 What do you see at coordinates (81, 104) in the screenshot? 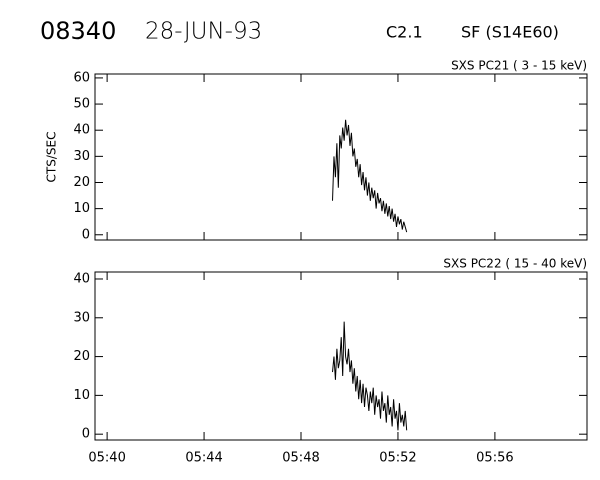
I see `y-tick-label: 50` at bounding box center [81, 104].